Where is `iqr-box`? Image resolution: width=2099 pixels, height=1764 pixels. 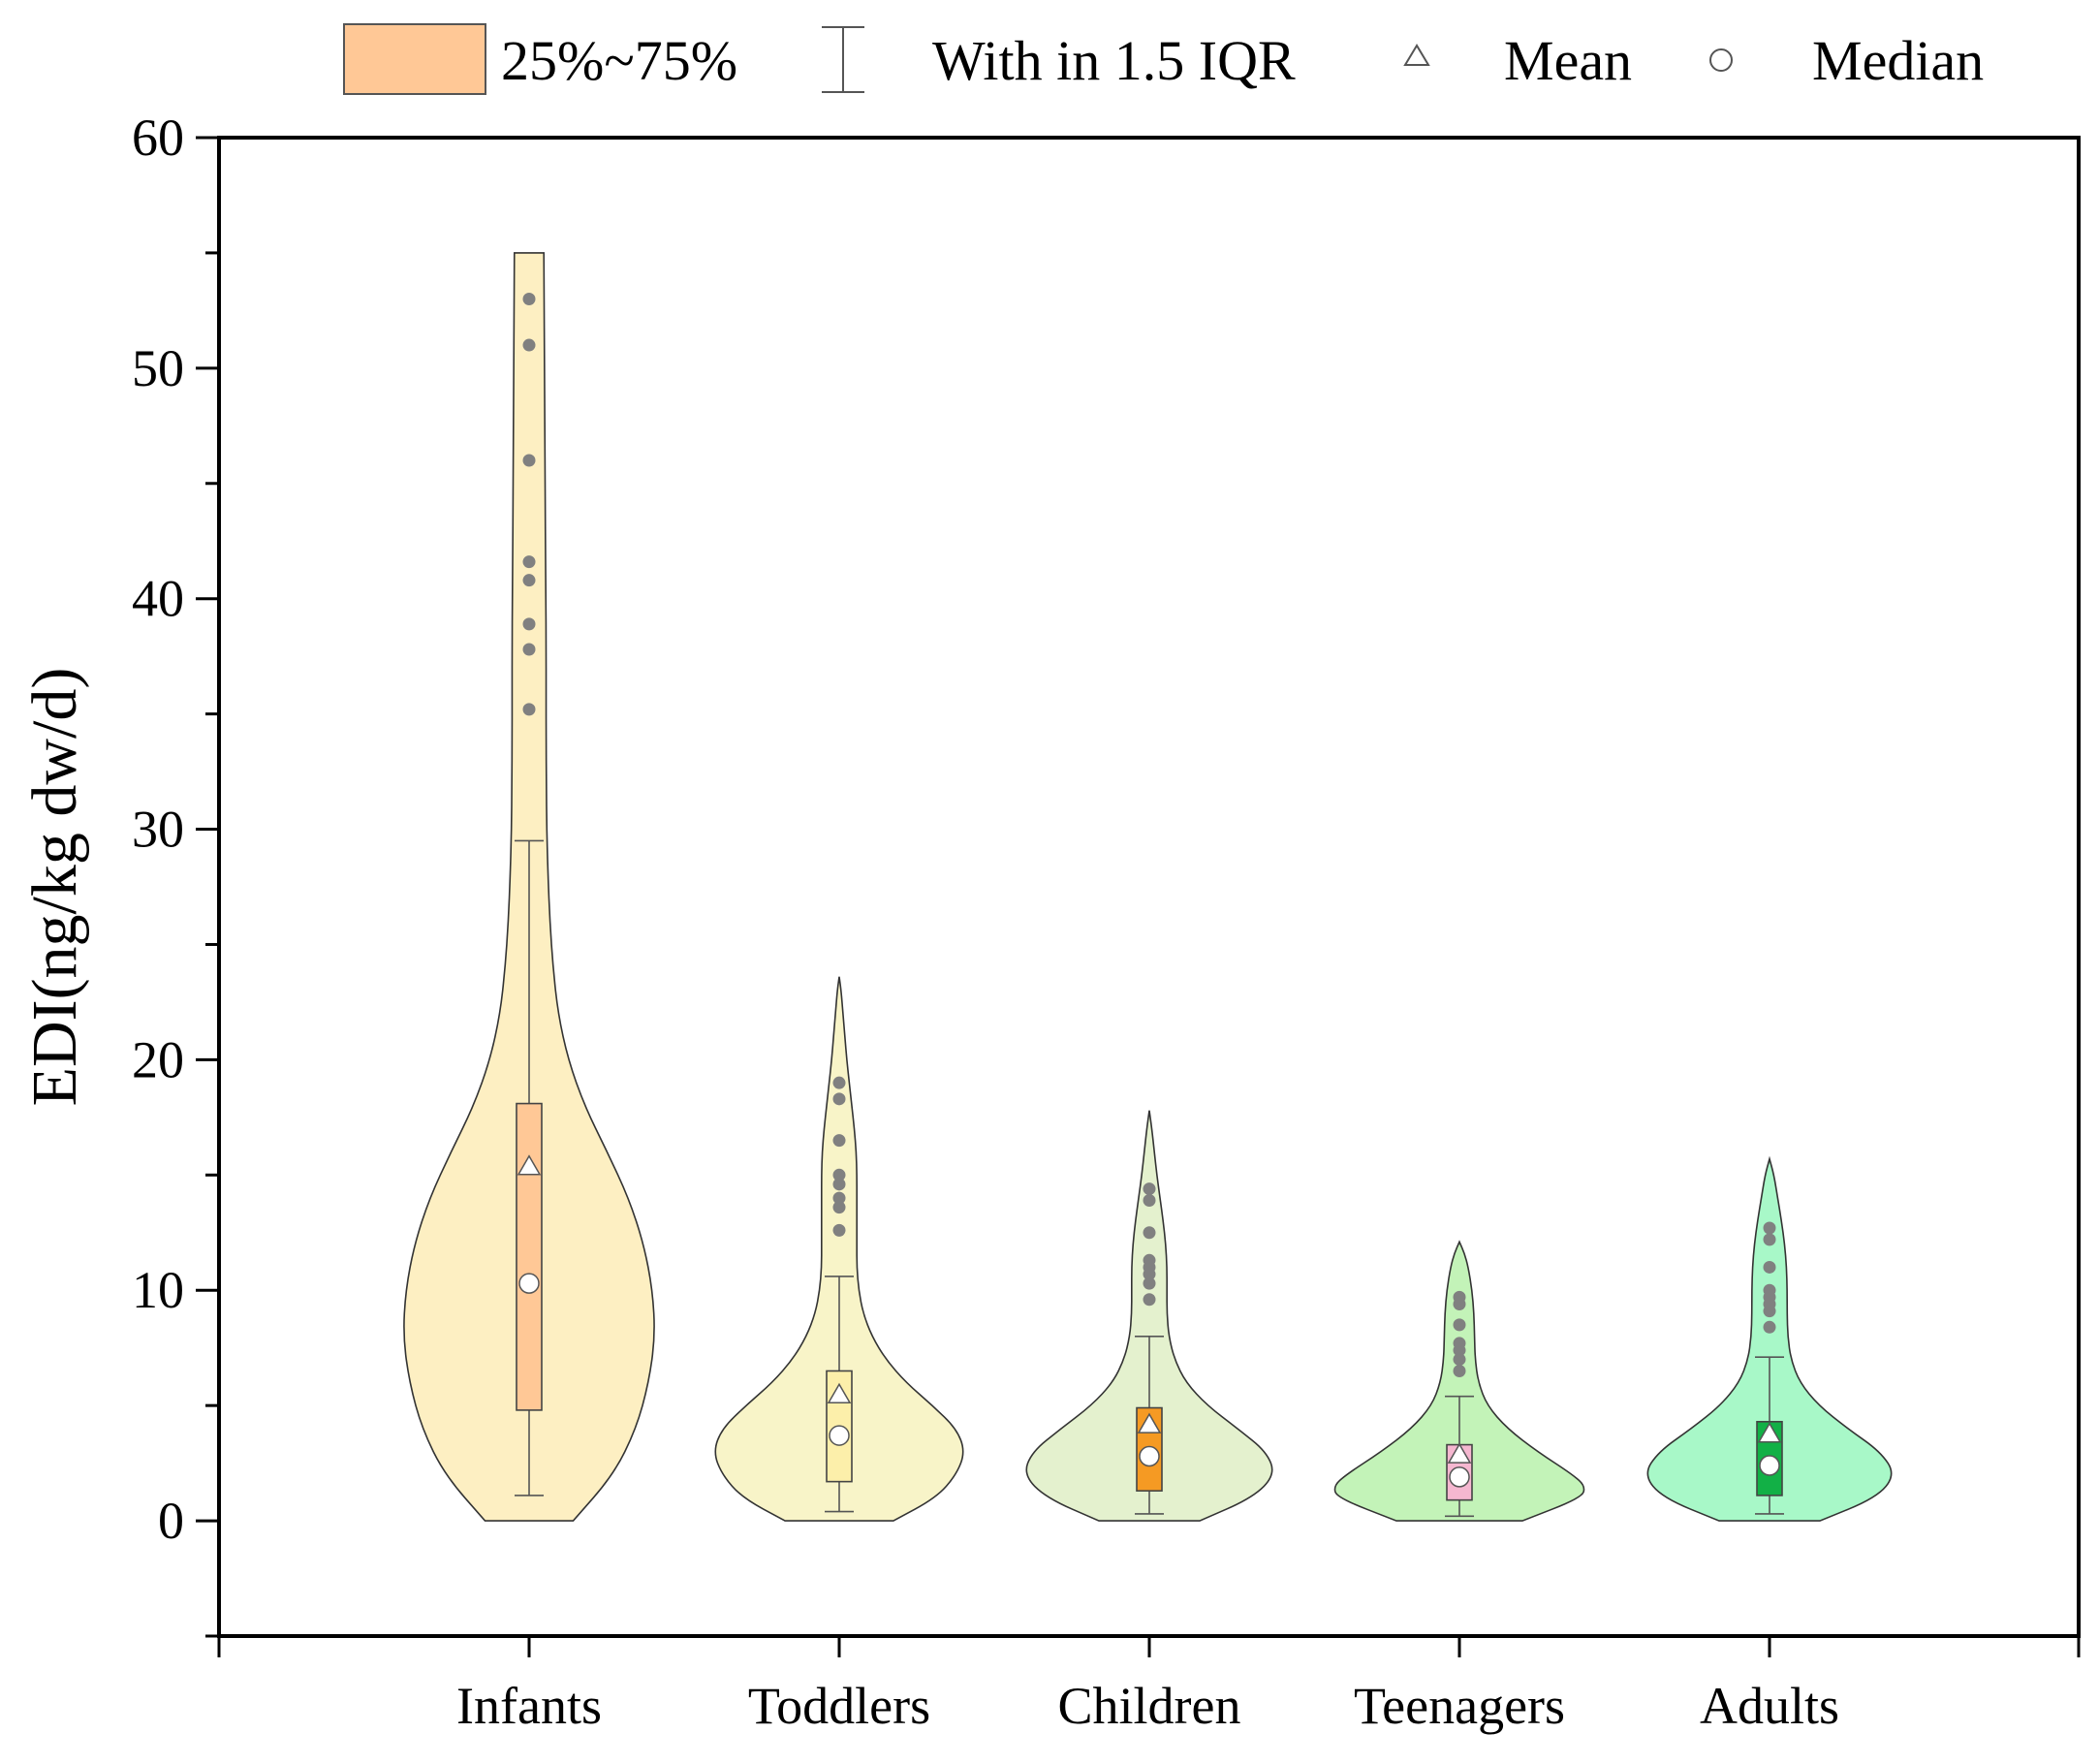
iqr-box is located at coordinates (529, 1256).